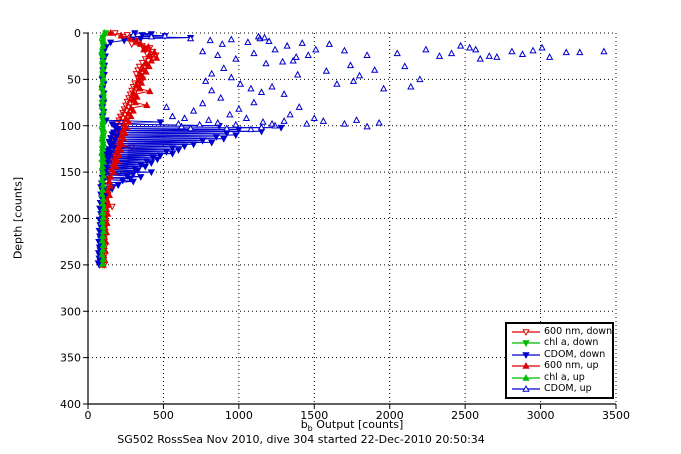  I want to click on legend-item: 600 nm, up, so click(559, 366).